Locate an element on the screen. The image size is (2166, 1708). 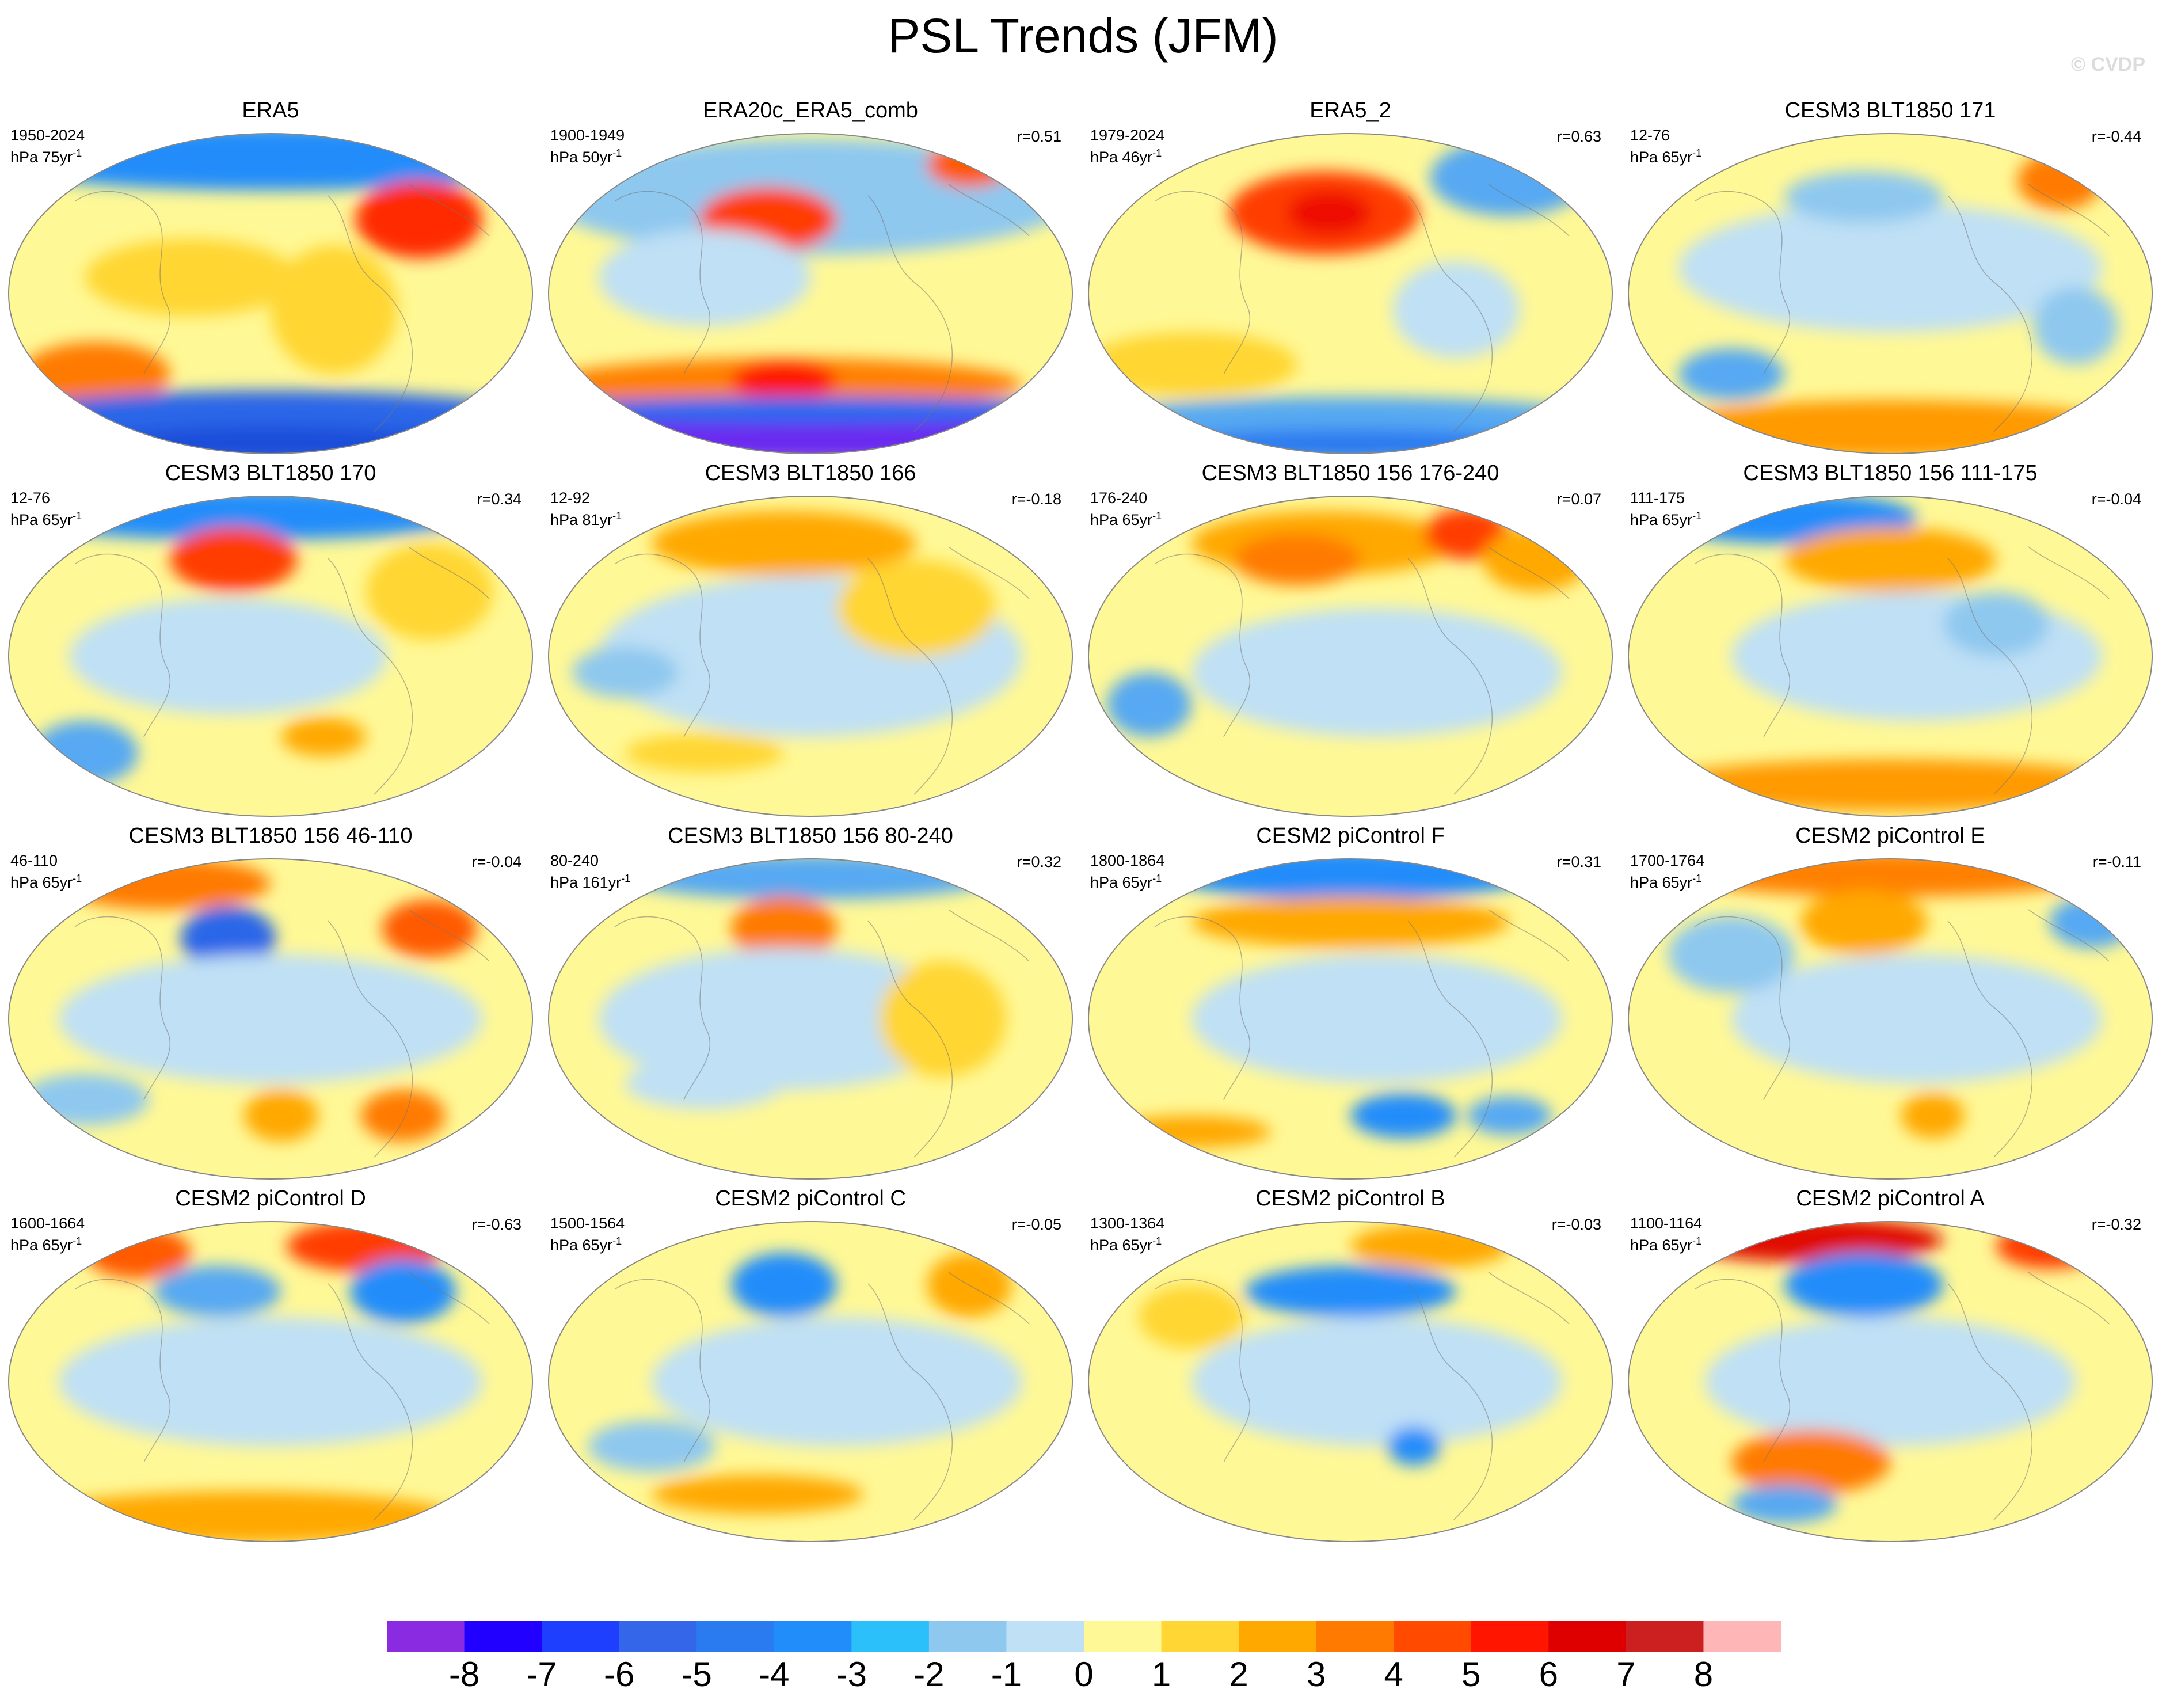
panel-correlation: r=0.63 is located at coordinates (1578, 136).